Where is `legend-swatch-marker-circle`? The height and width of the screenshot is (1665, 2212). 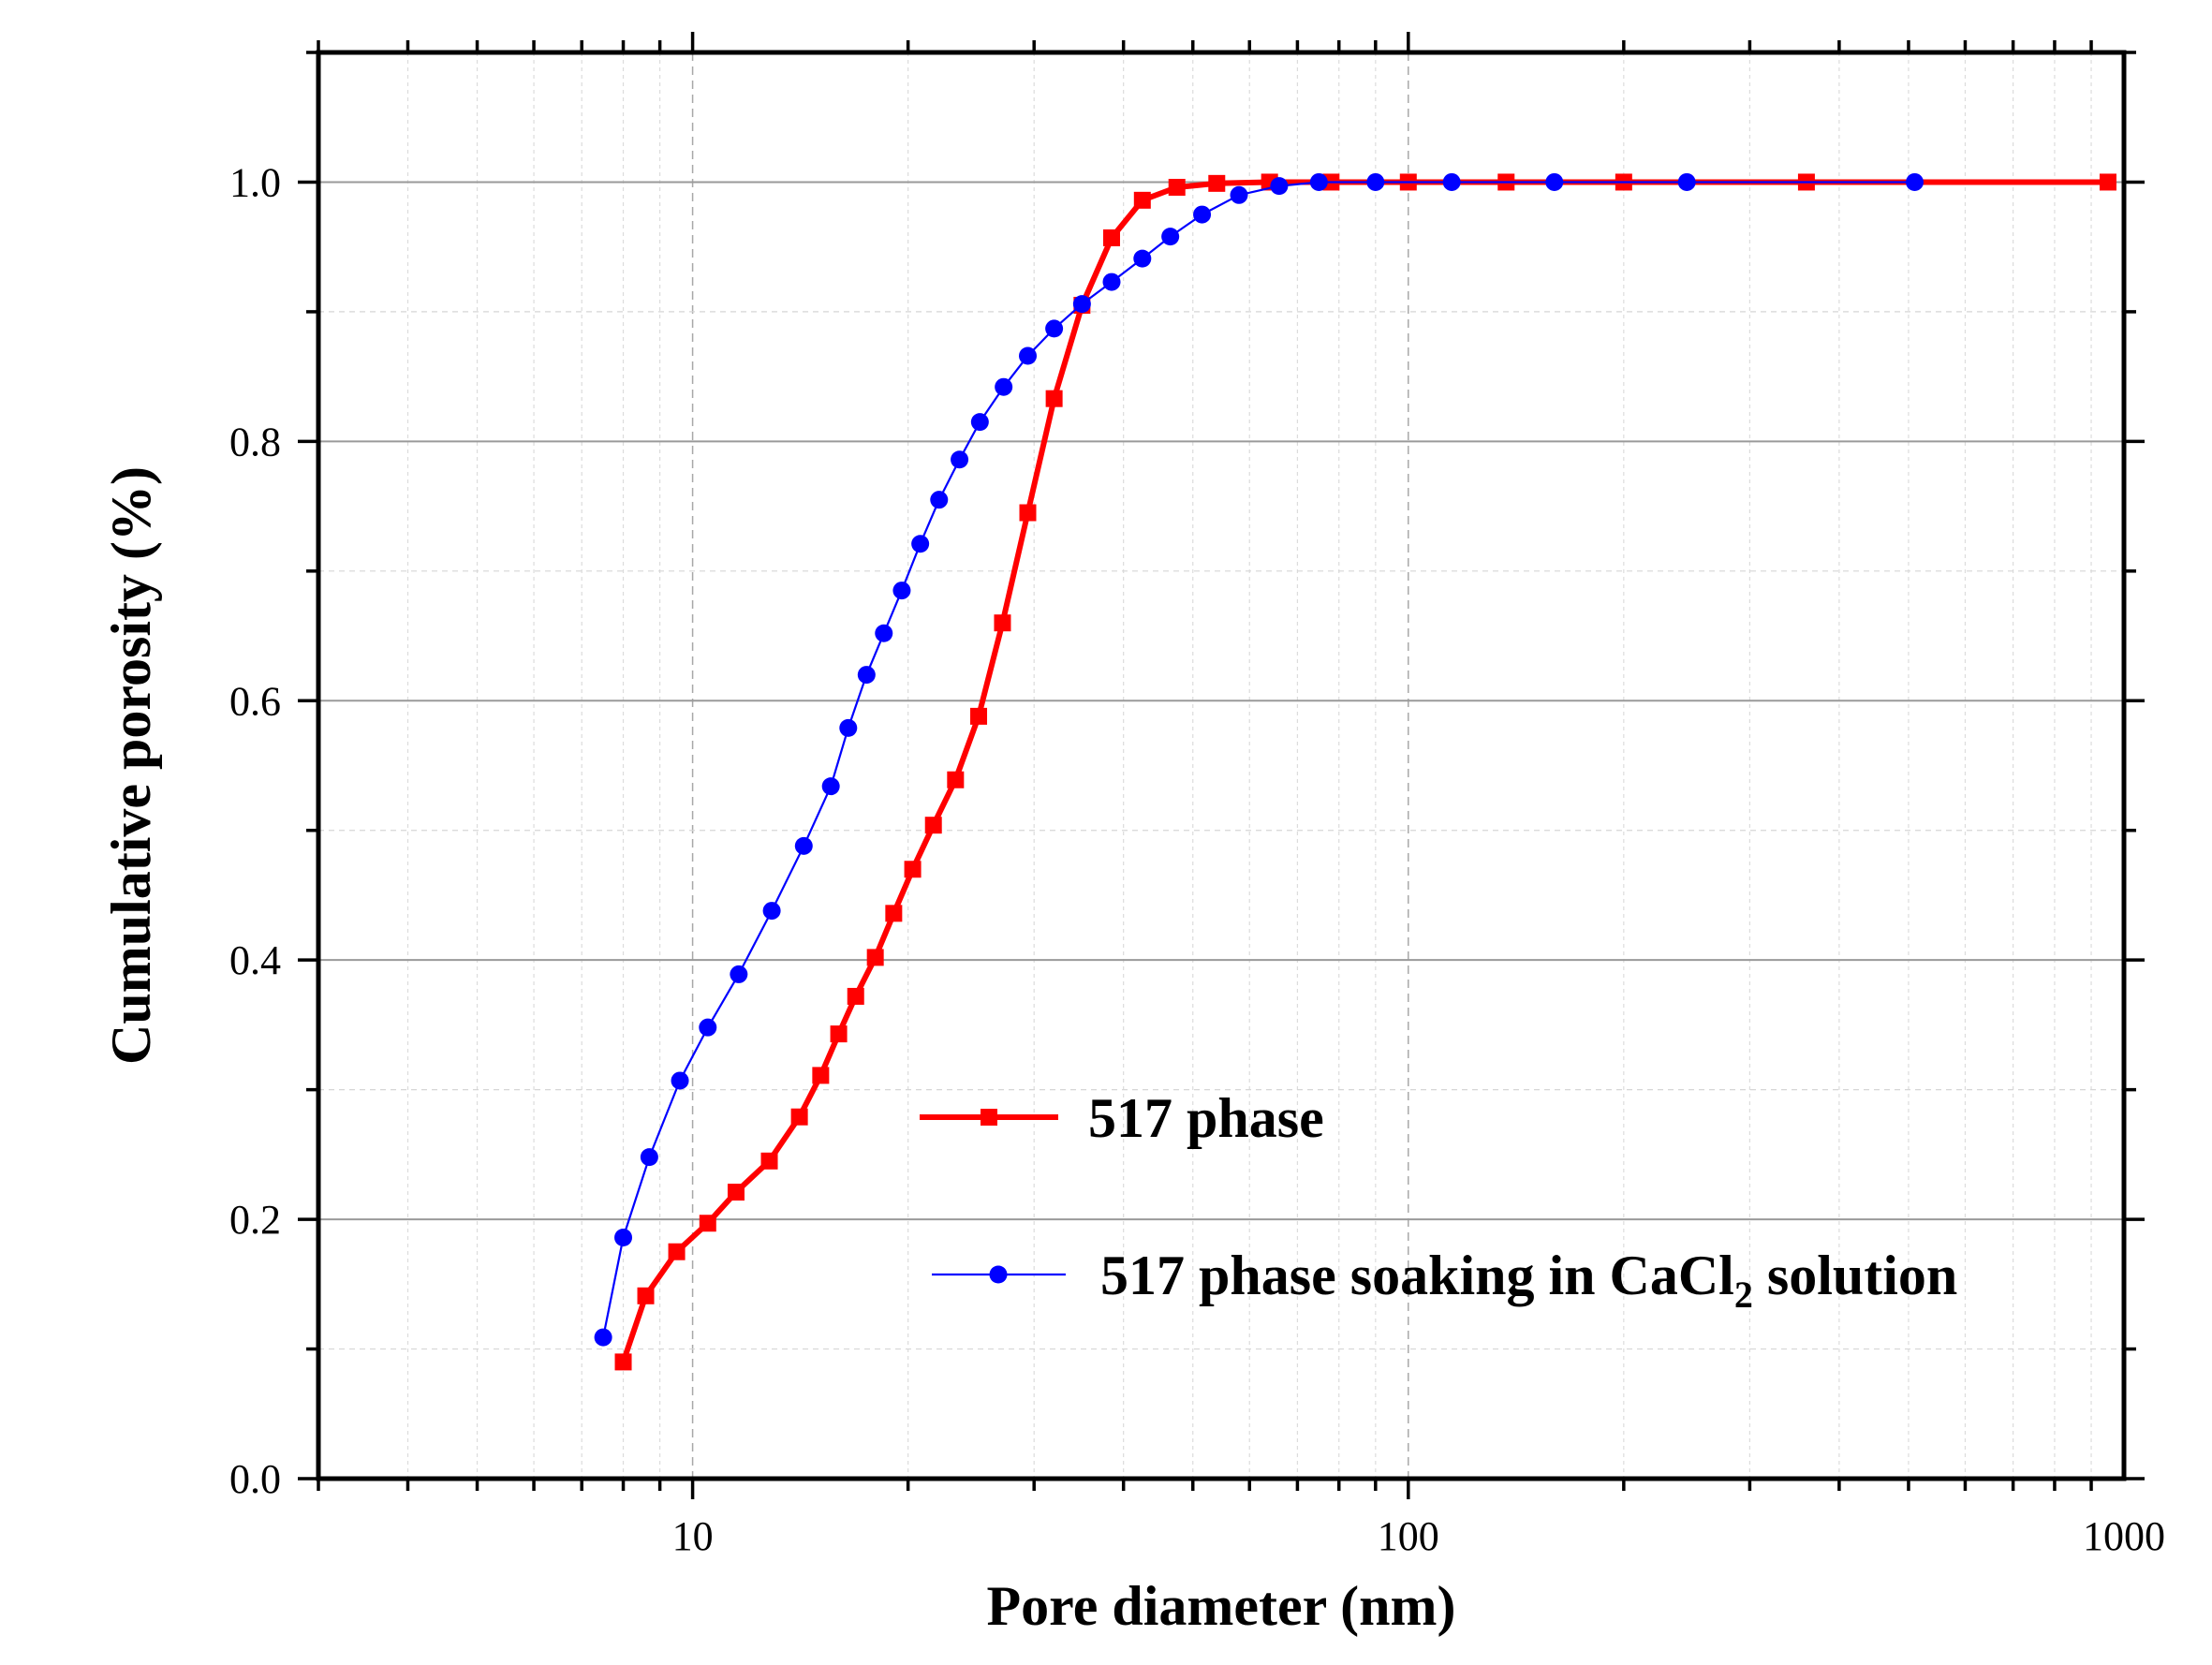 legend-swatch-marker-circle is located at coordinates (998, 1274).